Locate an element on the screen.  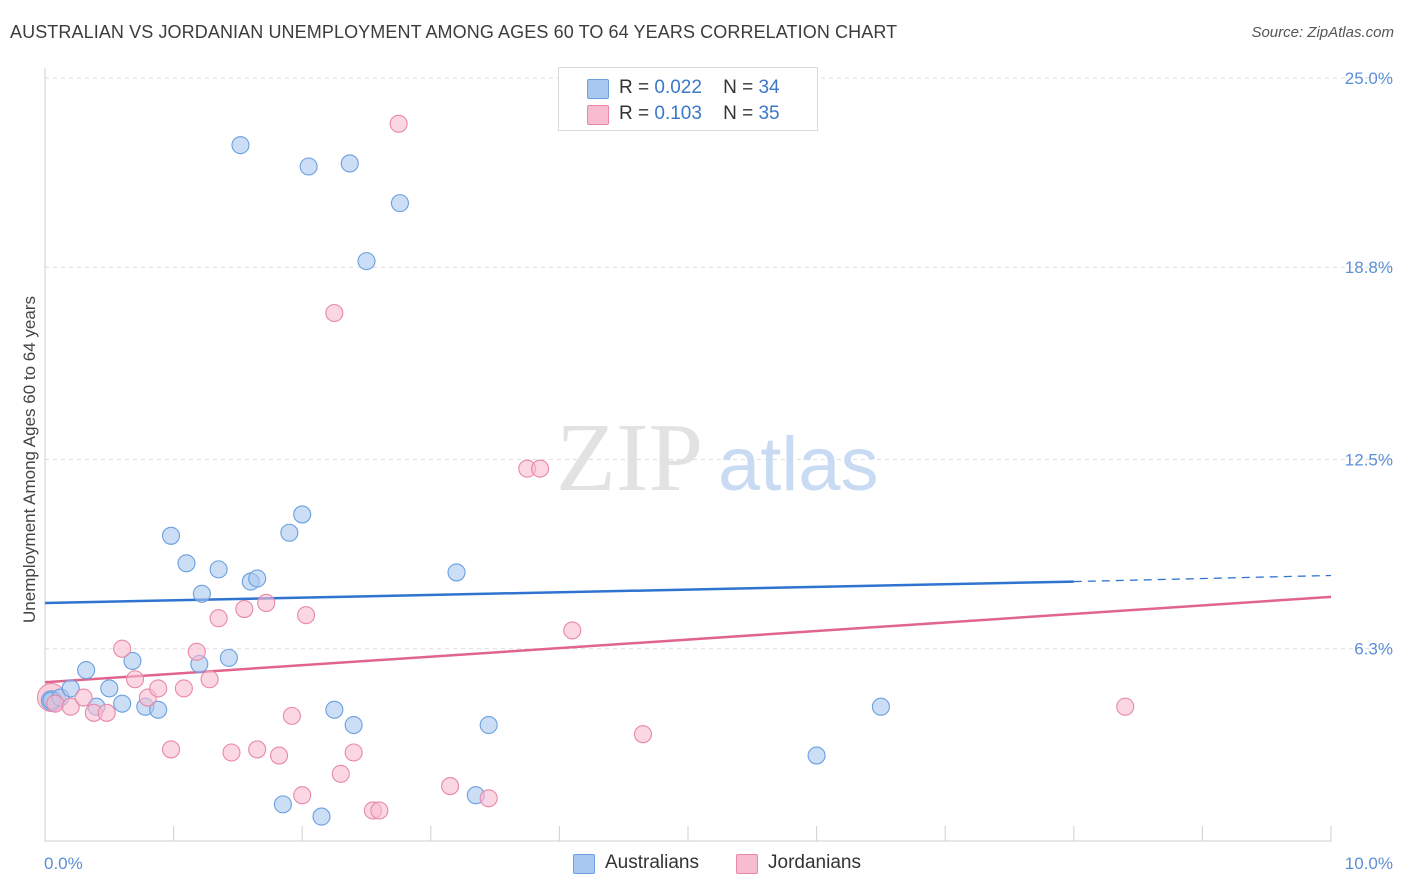
y-tick-label: 18.8% is located at coordinates (1369, 267).